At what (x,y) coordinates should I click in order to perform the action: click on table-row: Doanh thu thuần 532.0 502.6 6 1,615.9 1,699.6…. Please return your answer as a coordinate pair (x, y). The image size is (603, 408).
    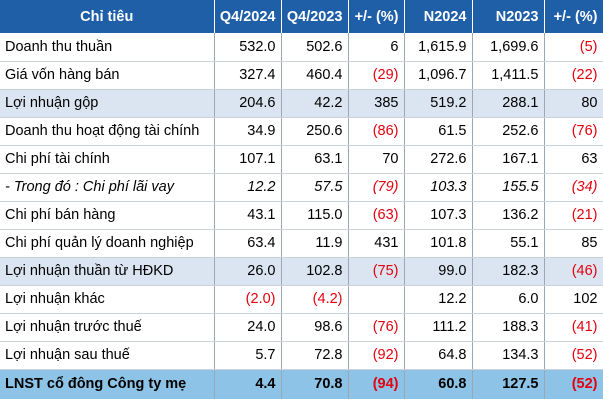
    Looking at the image, I should click on (301, 47).